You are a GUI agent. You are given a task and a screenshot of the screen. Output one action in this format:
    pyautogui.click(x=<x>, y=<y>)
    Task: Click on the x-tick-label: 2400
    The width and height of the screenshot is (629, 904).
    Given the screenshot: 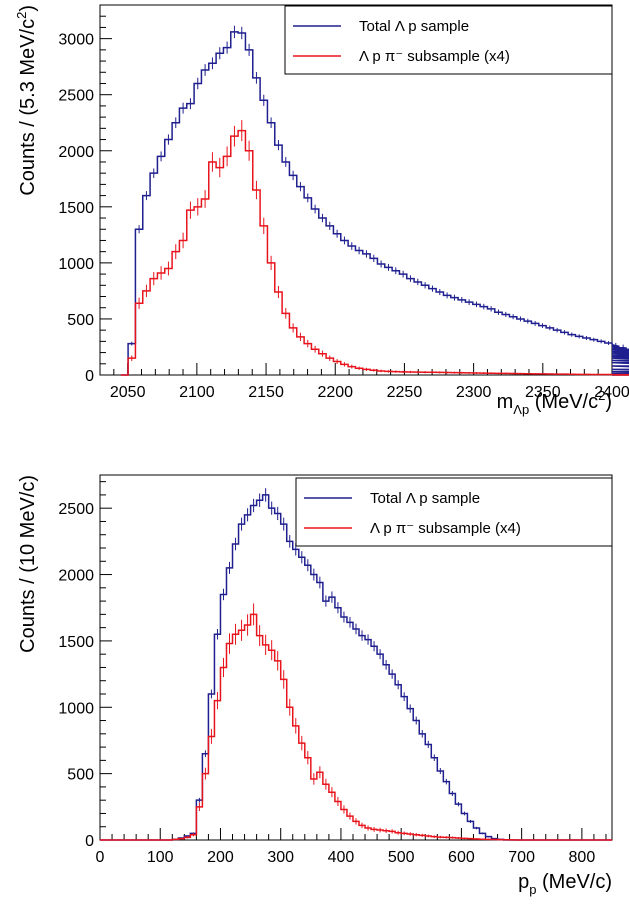 What is the action you would take?
    pyautogui.click(x=611, y=392)
    